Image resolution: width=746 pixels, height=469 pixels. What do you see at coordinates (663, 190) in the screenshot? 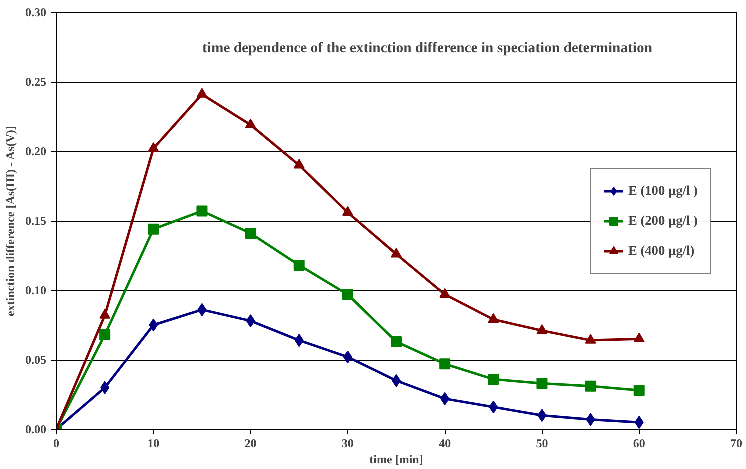
I see `legend-label: E (100 µg/l )` at bounding box center [663, 190].